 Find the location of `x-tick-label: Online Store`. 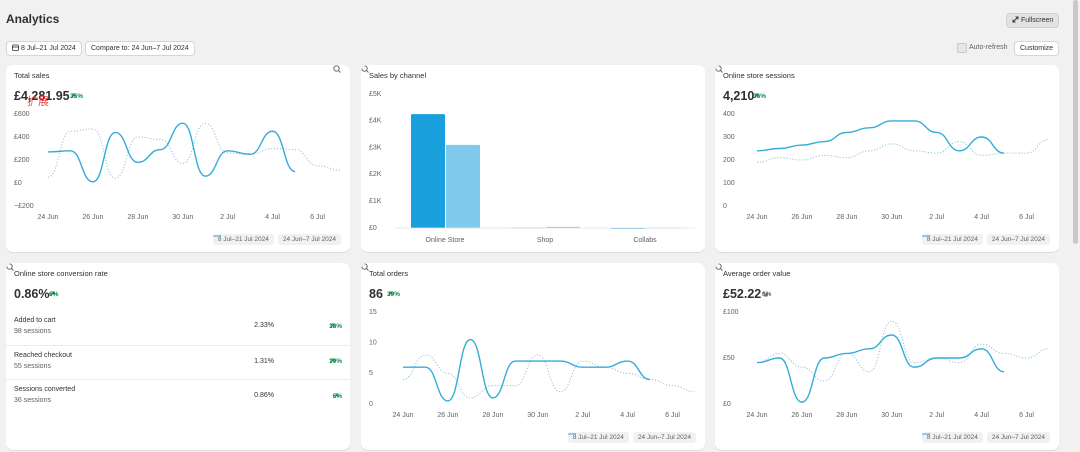

x-tick-label: Online Store is located at coordinates (445, 240).